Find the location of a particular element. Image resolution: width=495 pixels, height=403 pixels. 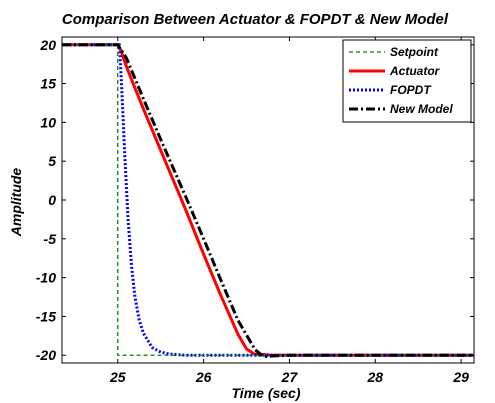

legend-label: Setpoint is located at coordinates (414, 52).